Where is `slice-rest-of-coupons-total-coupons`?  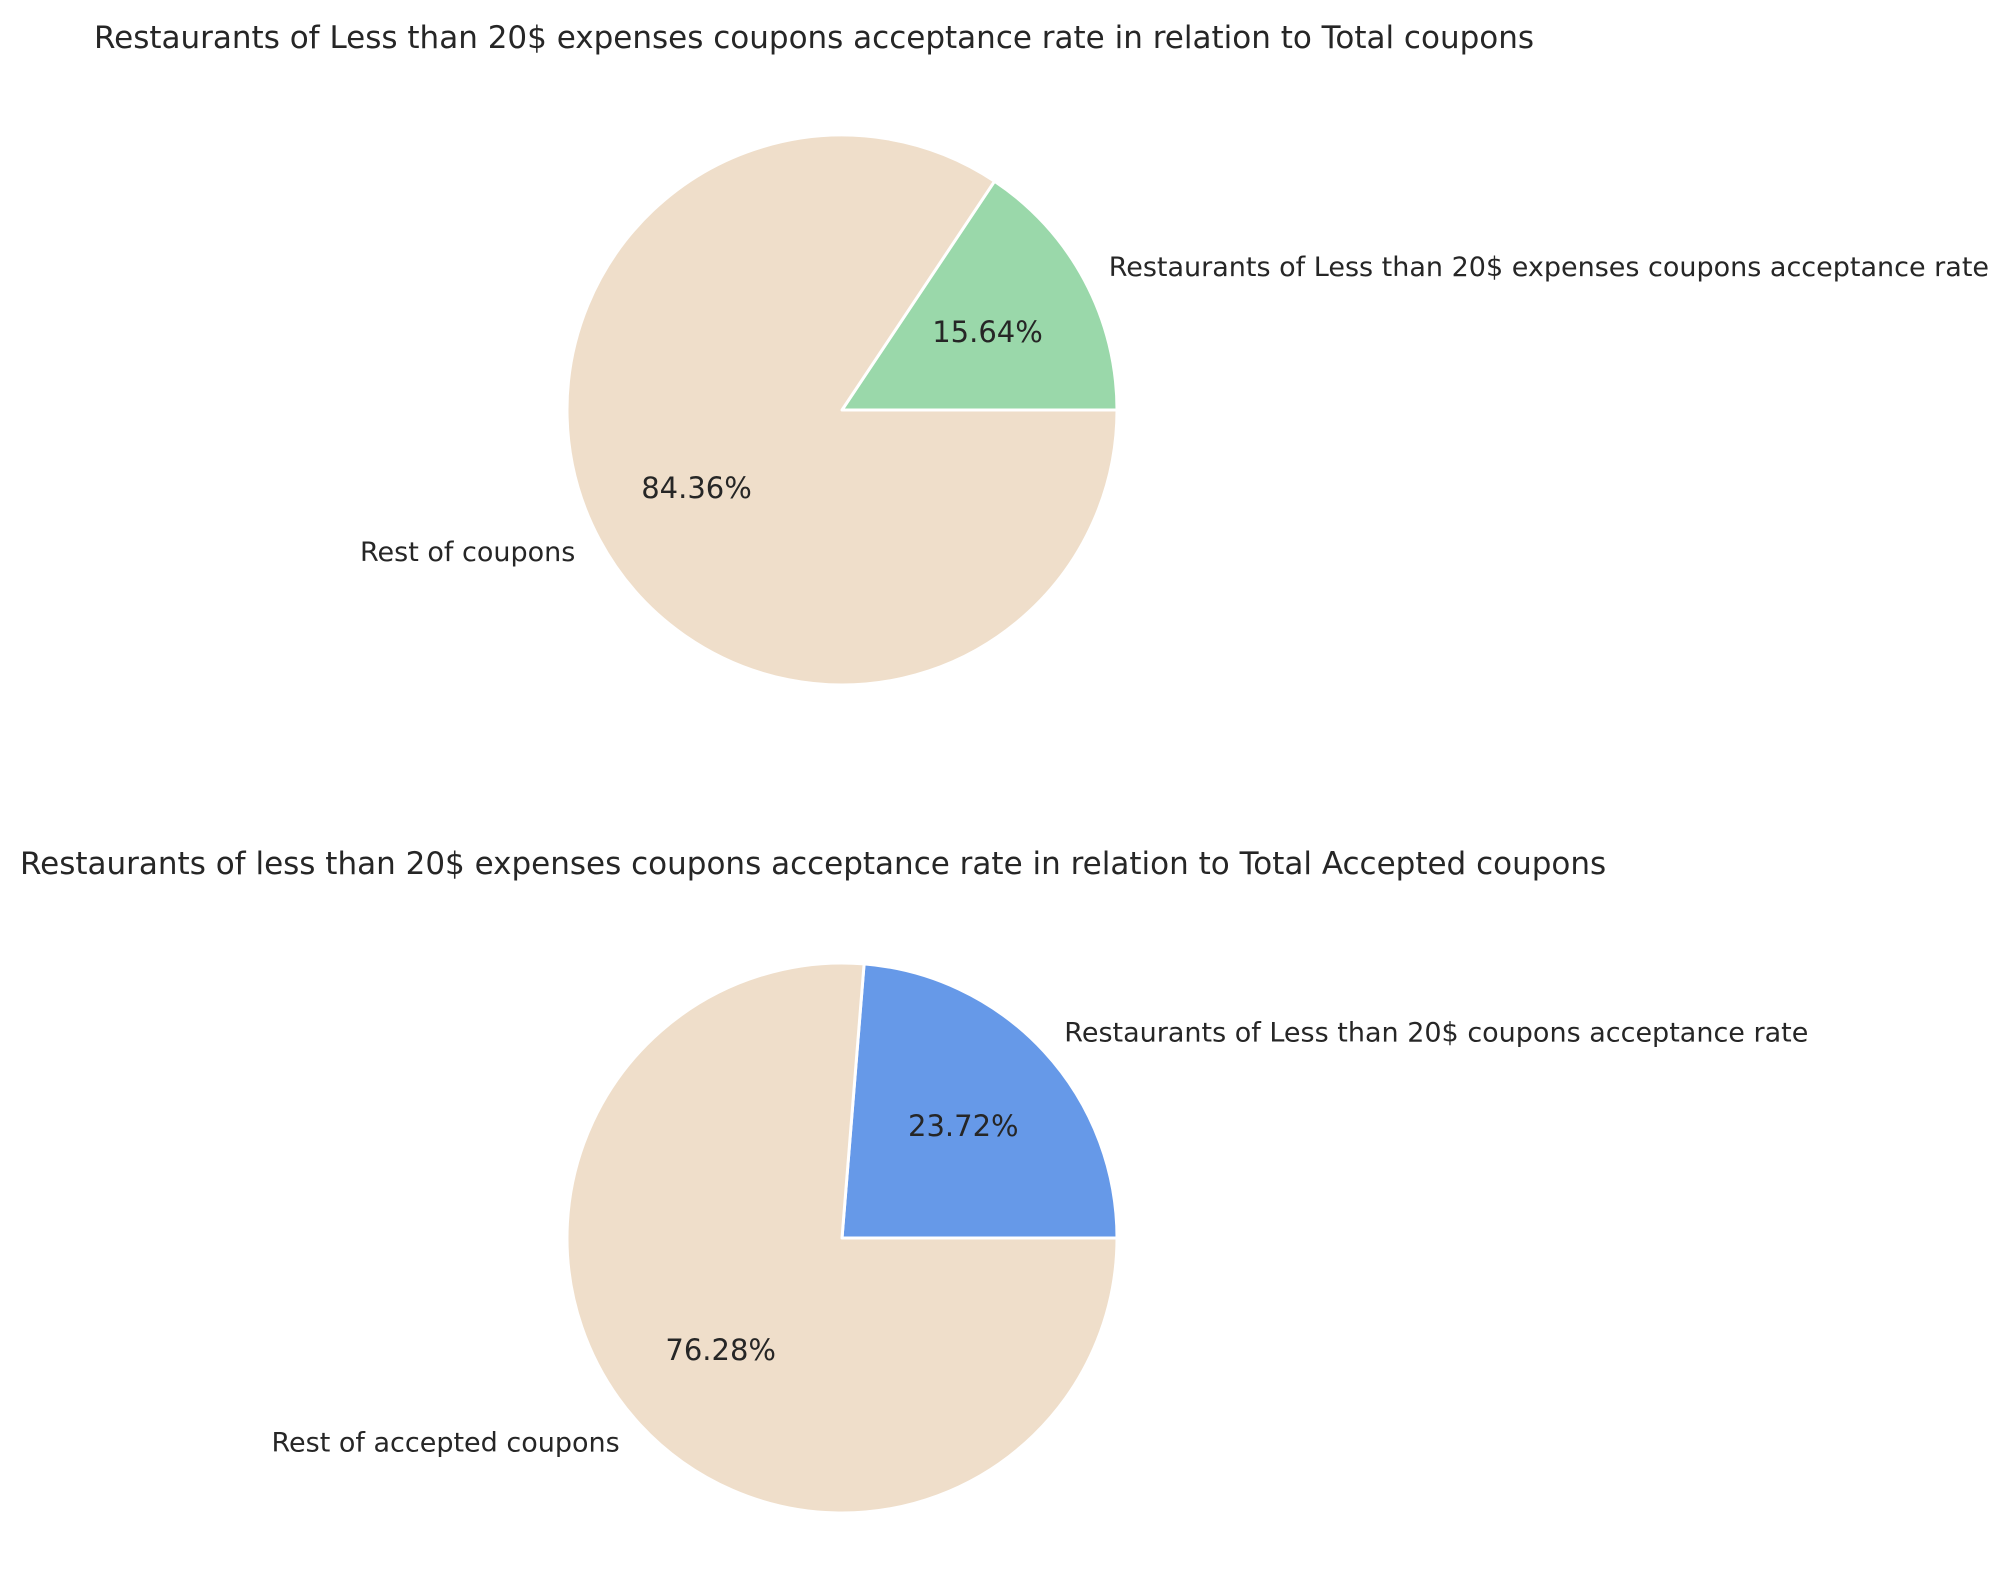 slice-rest-of-coupons-total-coupons is located at coordinates (842, 410).